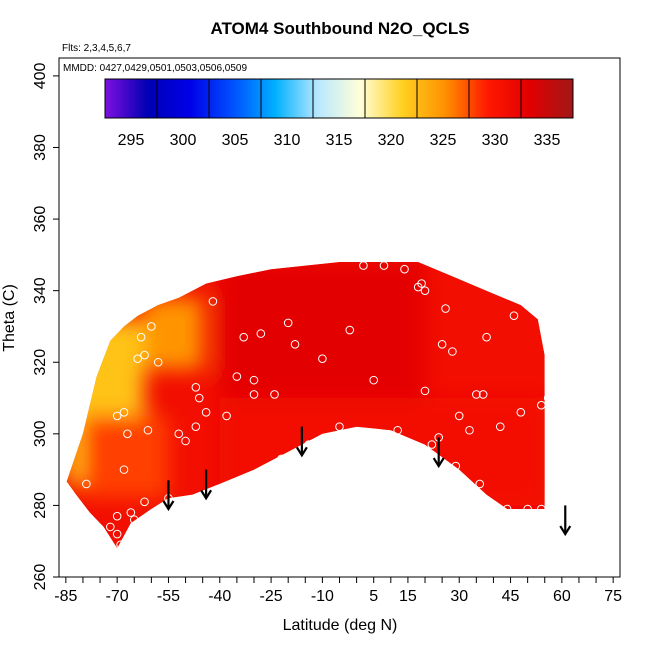 The image size is (650, 650). What do you see at coordinates (613, 596) in the screenshot?
I see `x-tick-label: 75` at bounding box center [613, 596].